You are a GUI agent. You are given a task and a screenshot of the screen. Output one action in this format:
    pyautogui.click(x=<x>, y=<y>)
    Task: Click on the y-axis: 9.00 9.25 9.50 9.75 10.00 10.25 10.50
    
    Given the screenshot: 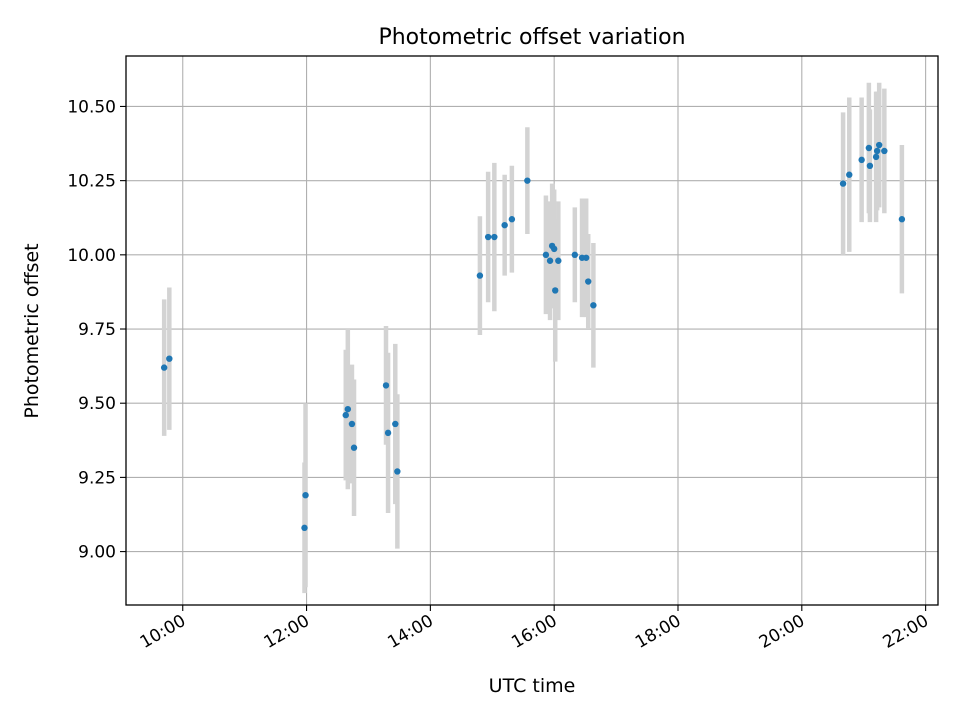 What is the action you would take?
    pyautogui.click(x=96, y=330)
    